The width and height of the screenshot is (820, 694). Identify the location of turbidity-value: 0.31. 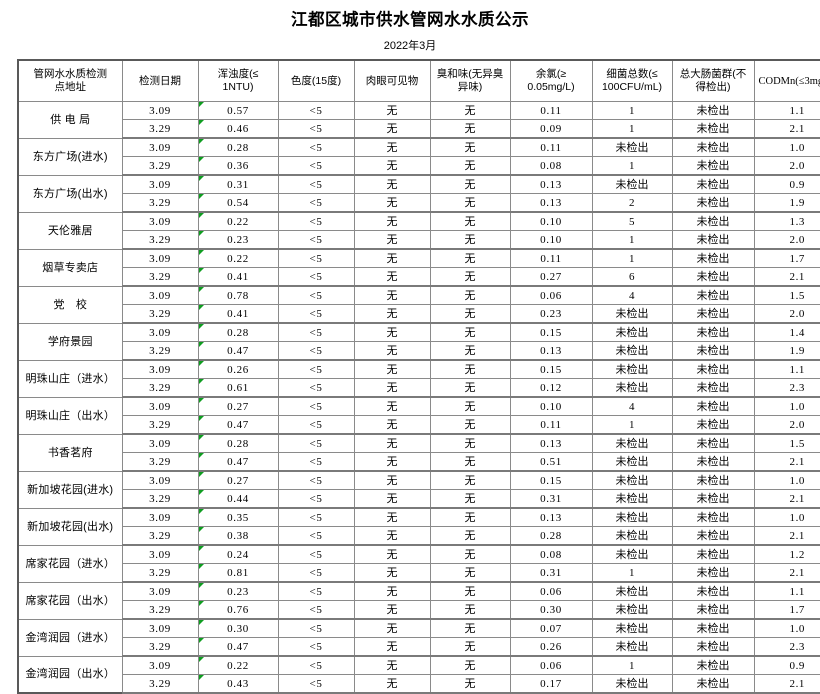
(238, 184).